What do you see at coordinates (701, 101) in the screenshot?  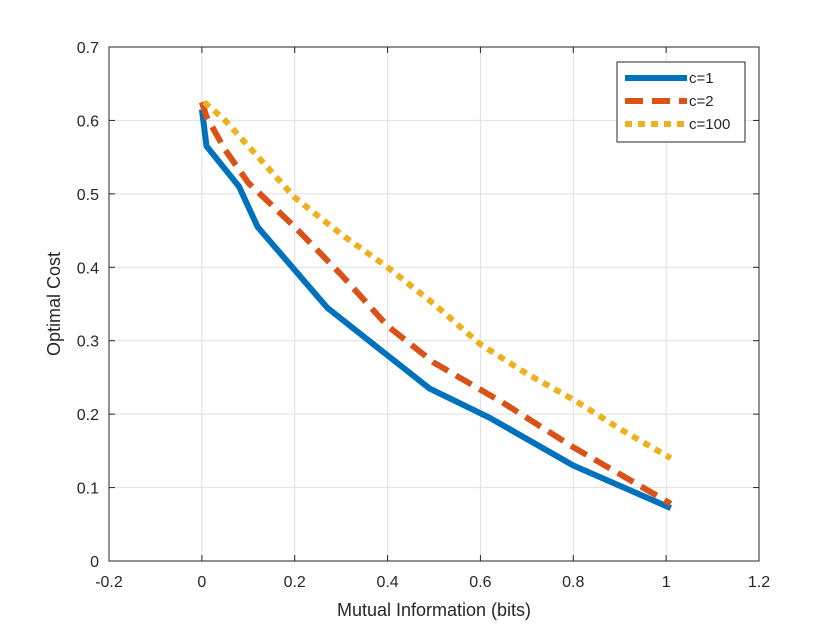 I see `legend-label: c=2` at bounding box center [701, 101].